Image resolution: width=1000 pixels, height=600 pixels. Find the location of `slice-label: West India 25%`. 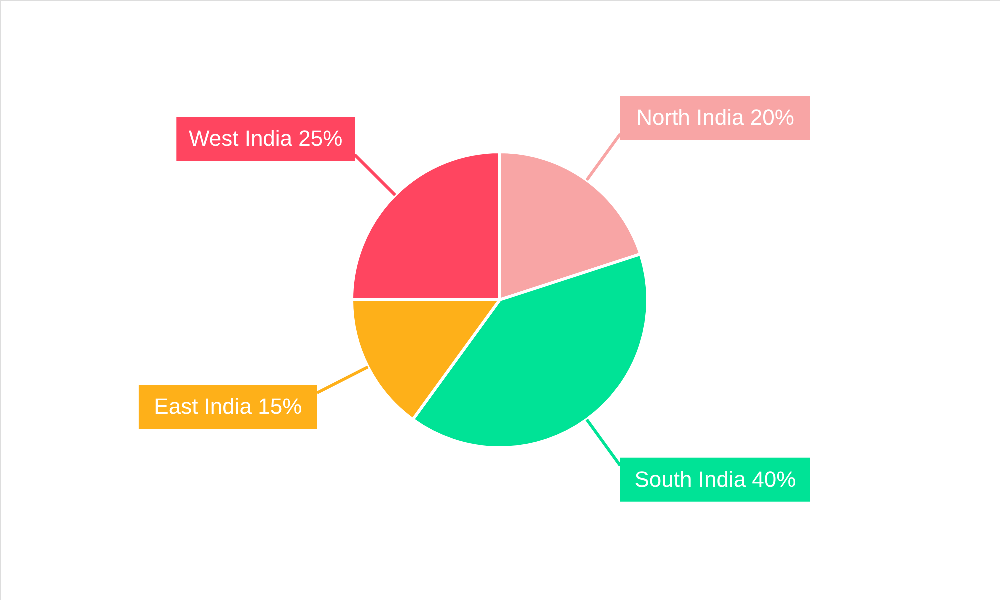

slice-label: West India 25% is located at coordinates (266, 139).